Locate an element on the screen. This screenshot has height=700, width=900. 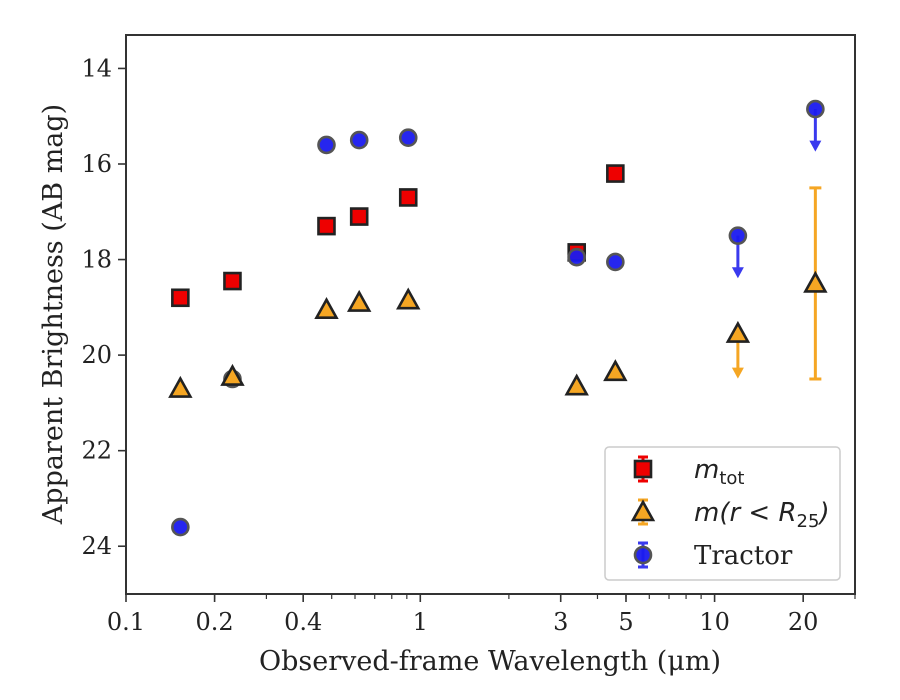
x-axis: 0.1 0.2 0.4 1 3 5 10 20 is located at coordinates (481, 615).